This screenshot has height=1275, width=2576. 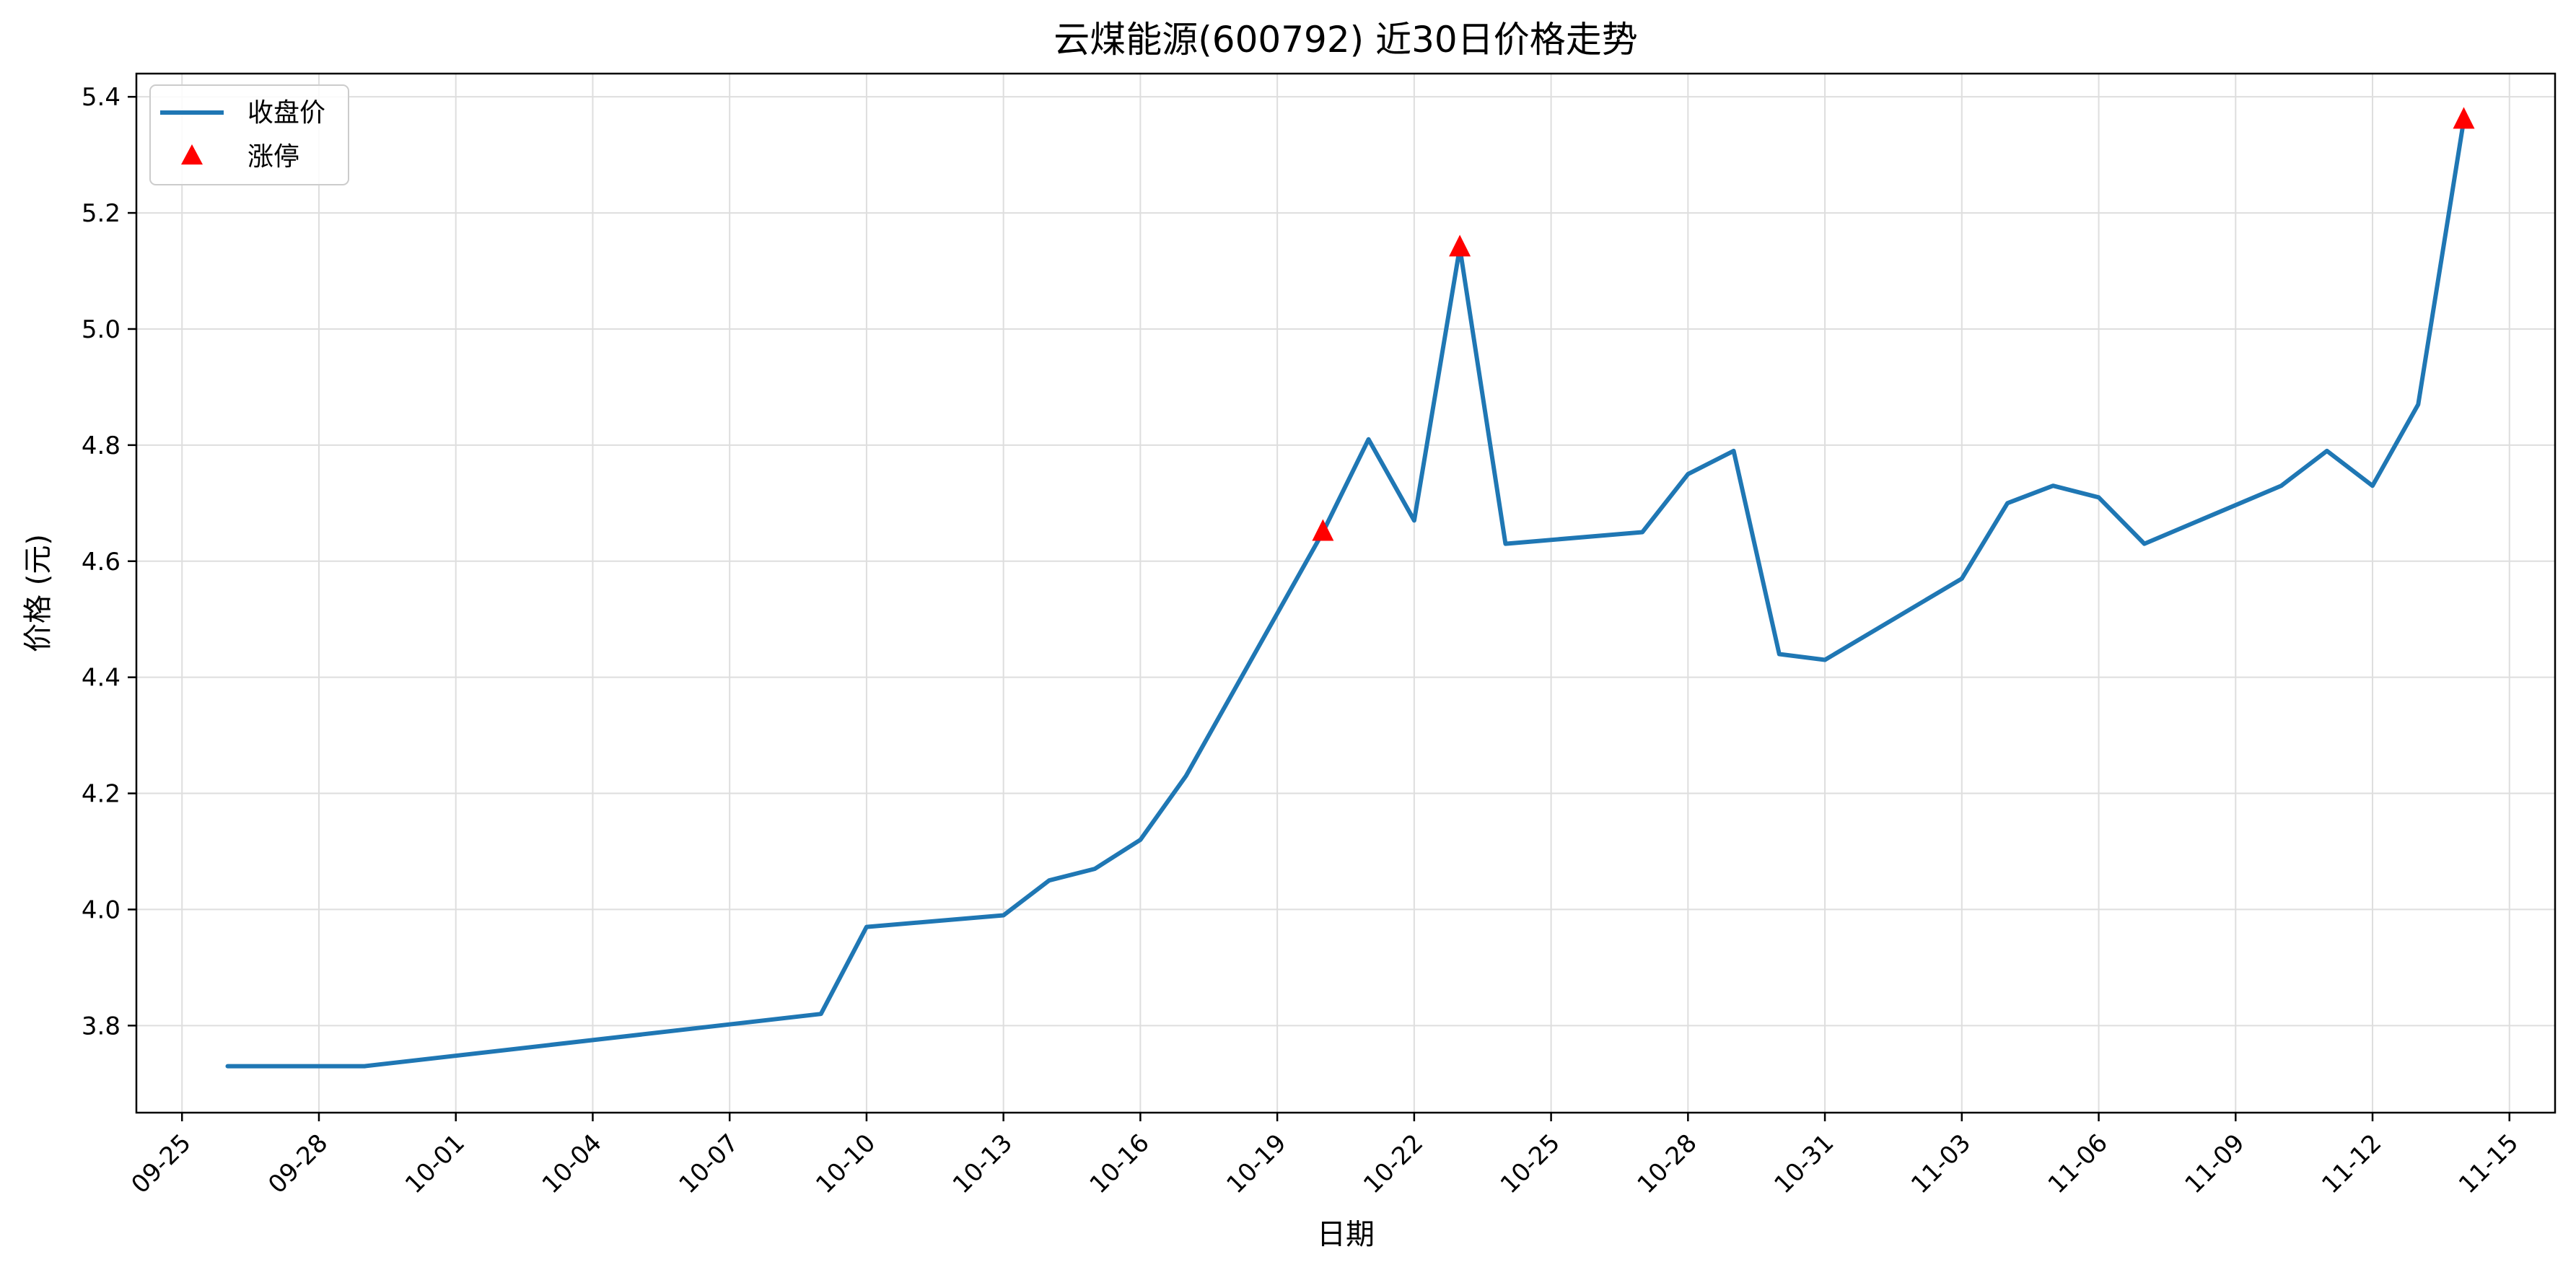 What do you see at coordinates (101, 910) in the screenshot?
I see `y-tick-label: 4.0` at bounding box center [101, 910].